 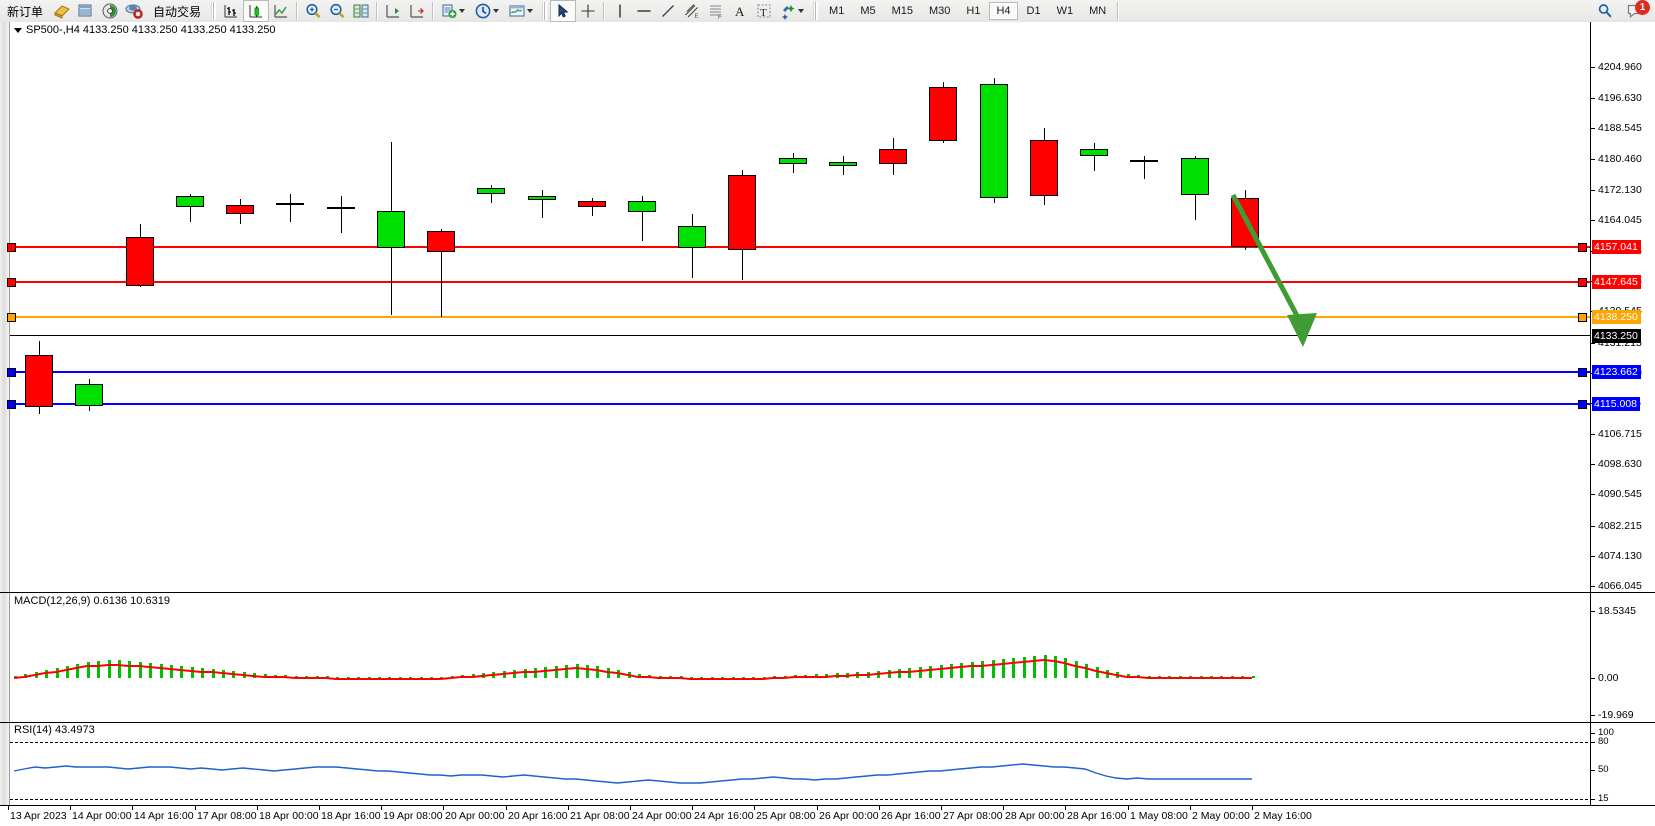 What do you see at coordinates (110, 11) in the screenshot?
I see `navigator-icon` at bounding box center [110, 11].